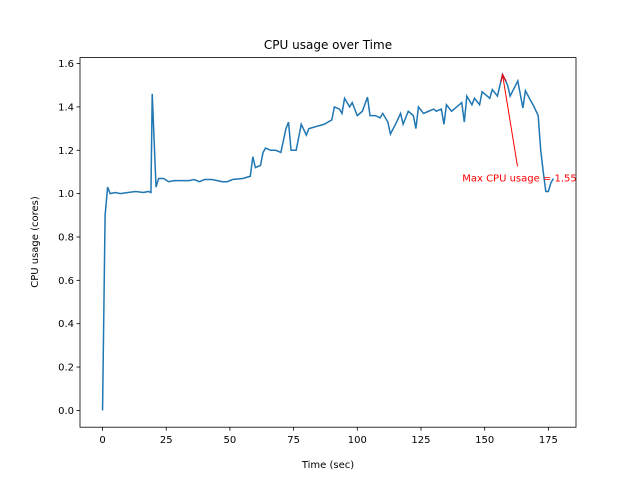  What do you see at coordinates (66, 107) in the screenshot?
I see `y-tick-label: 1.4` at bounding box center [66, 107].